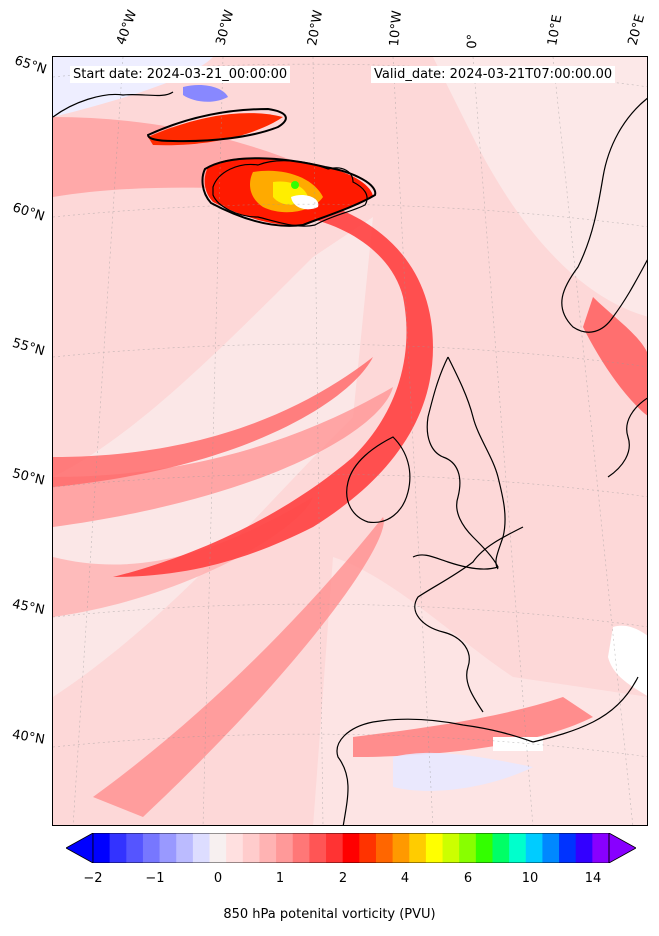 The image size is (659, 936). I want to click on pv-colorbar, so click(351, 848).